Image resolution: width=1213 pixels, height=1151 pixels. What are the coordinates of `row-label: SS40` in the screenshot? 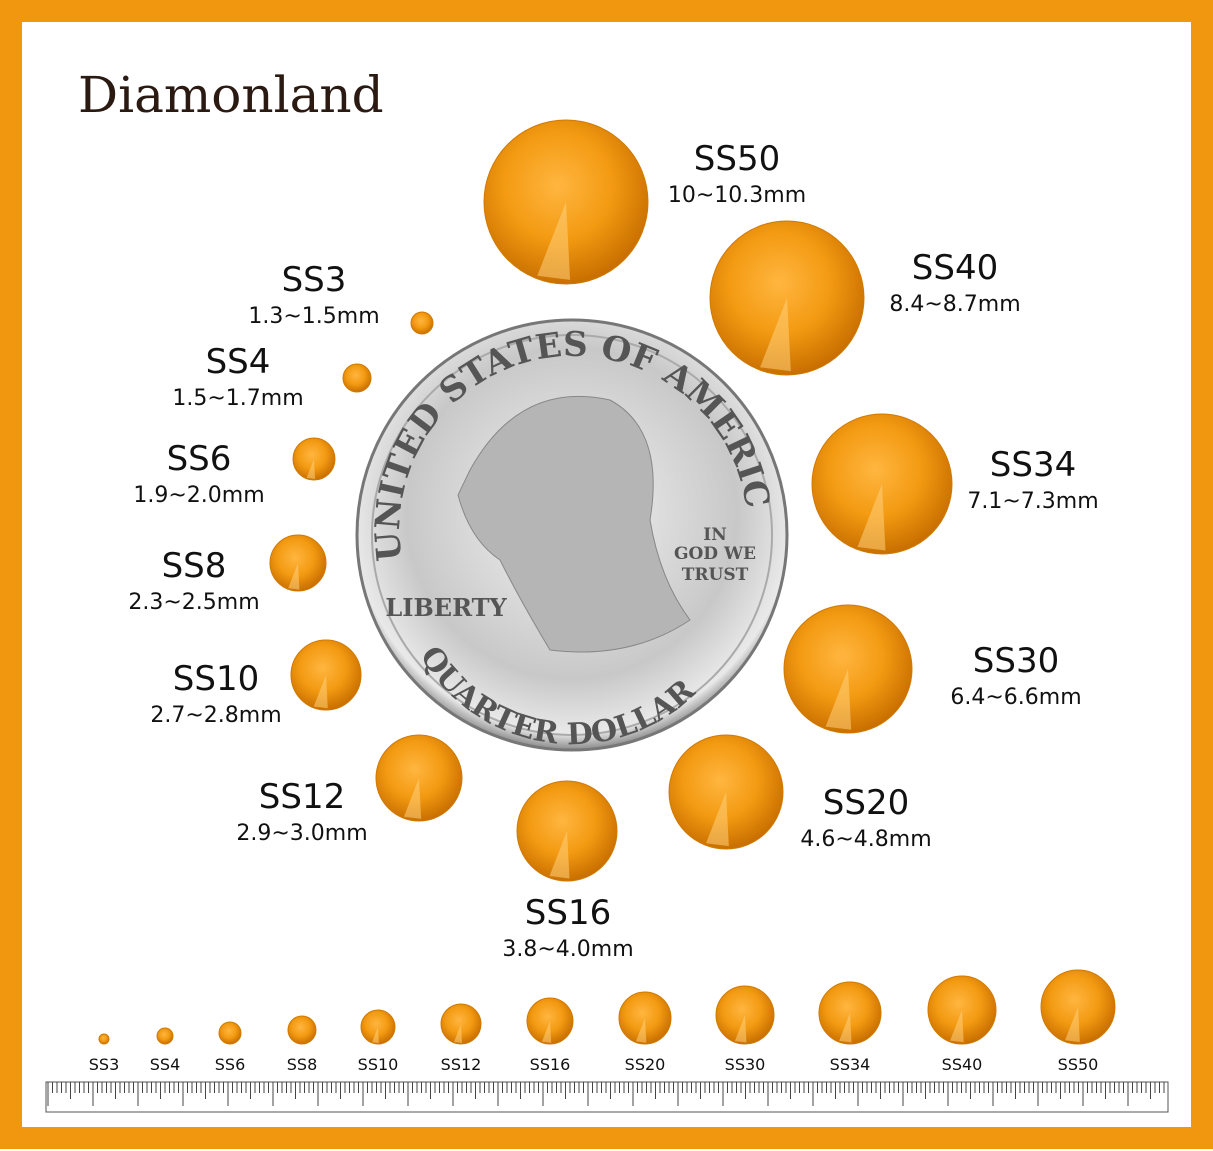 It's located at (962, 1064).